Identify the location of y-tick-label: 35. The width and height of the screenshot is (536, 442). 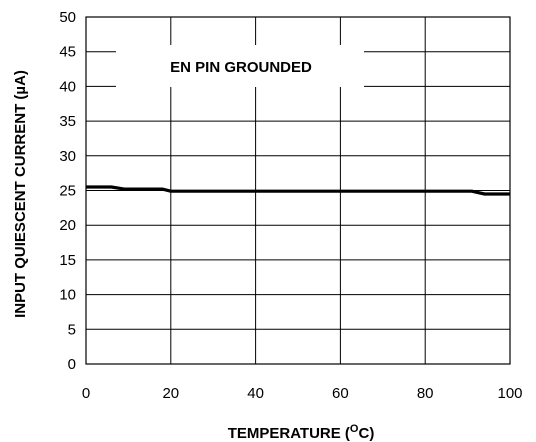
(67, 121).